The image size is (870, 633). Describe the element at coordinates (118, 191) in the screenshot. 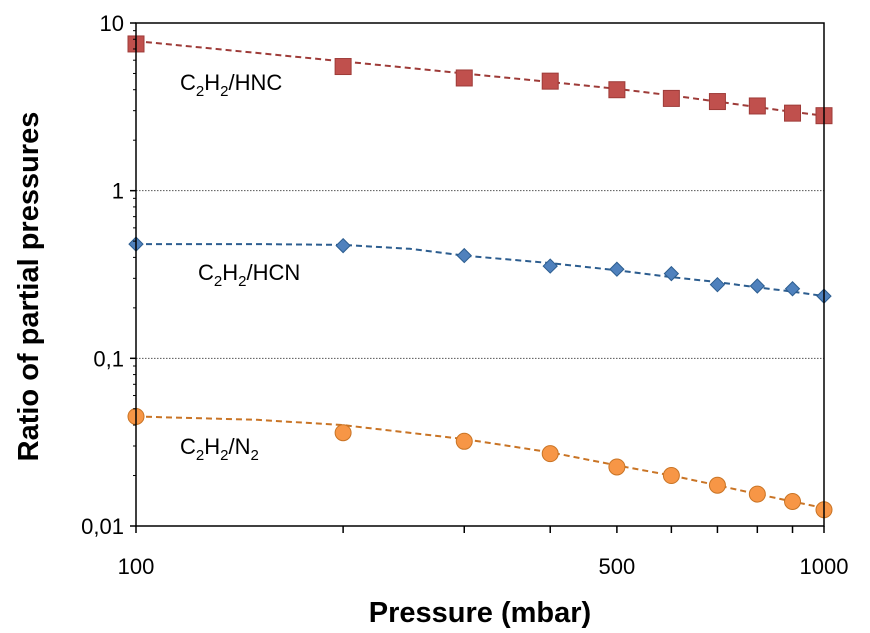

I see `y-tick-label: 1` at that location.